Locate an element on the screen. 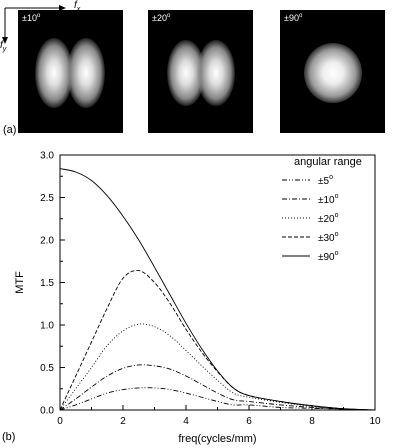  x-tick-label: 2 is located at coordinates (123, 421).